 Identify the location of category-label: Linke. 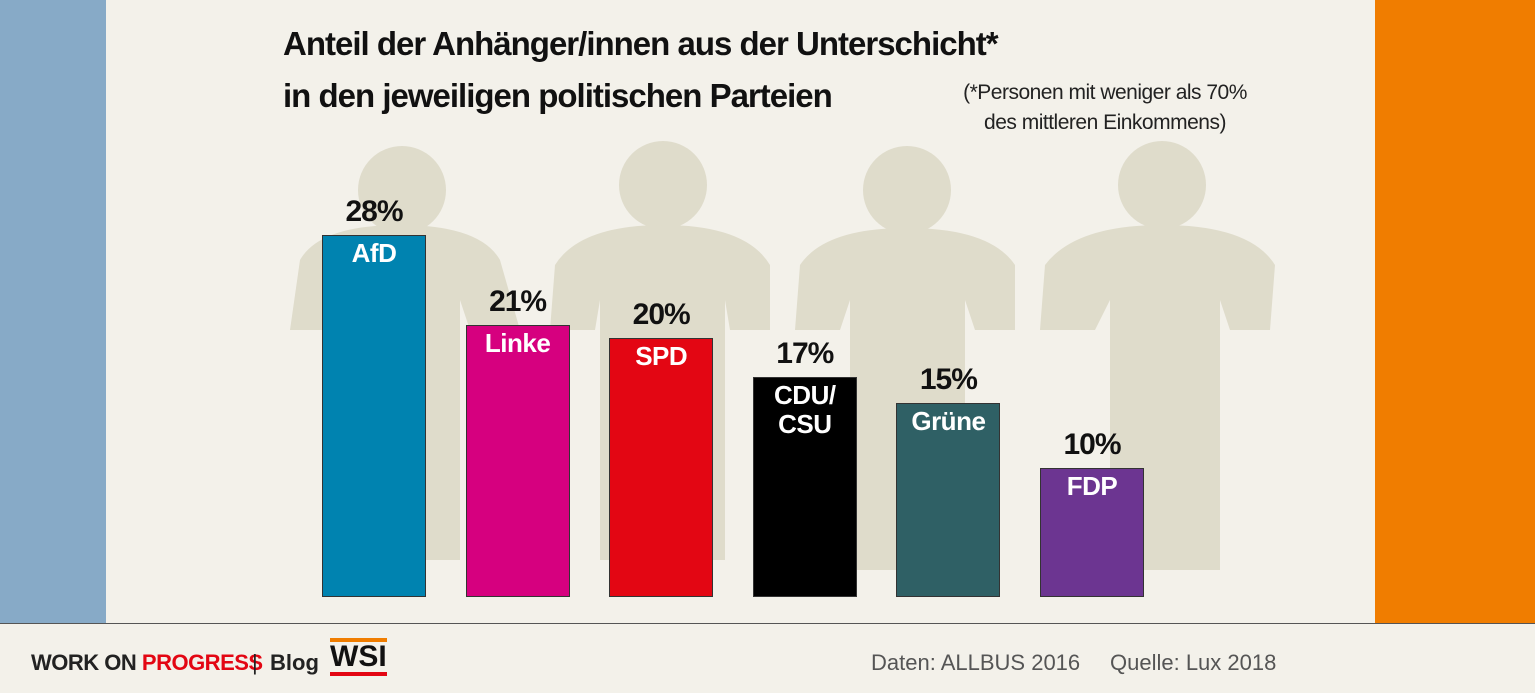
(517, 343).